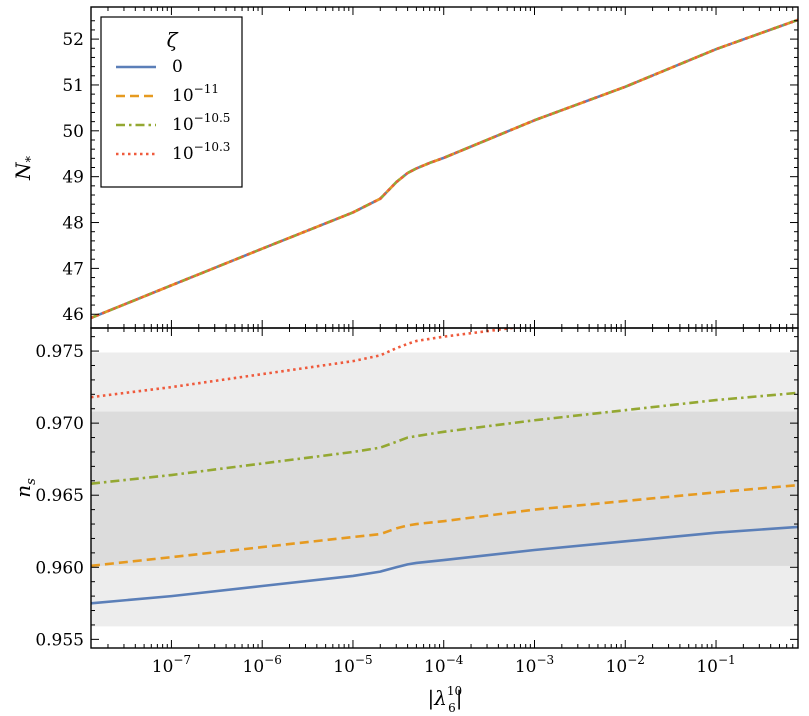  I want to click on x-tick-label-3: 10⁻⁴, so click(444, 665).